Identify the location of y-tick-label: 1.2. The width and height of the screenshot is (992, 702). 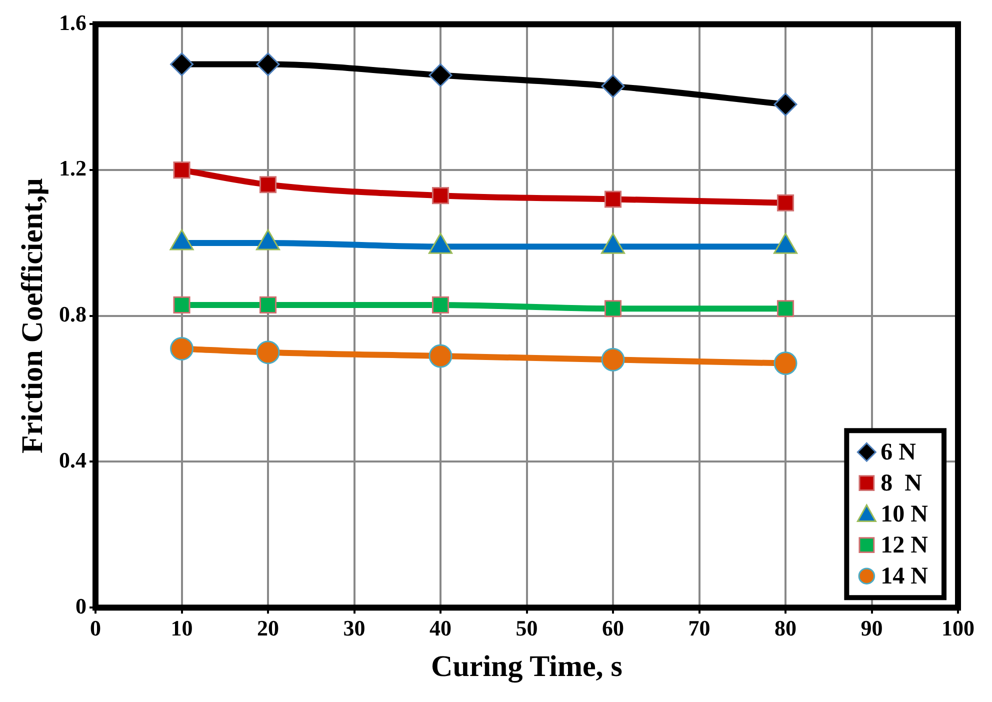
(72, 168).